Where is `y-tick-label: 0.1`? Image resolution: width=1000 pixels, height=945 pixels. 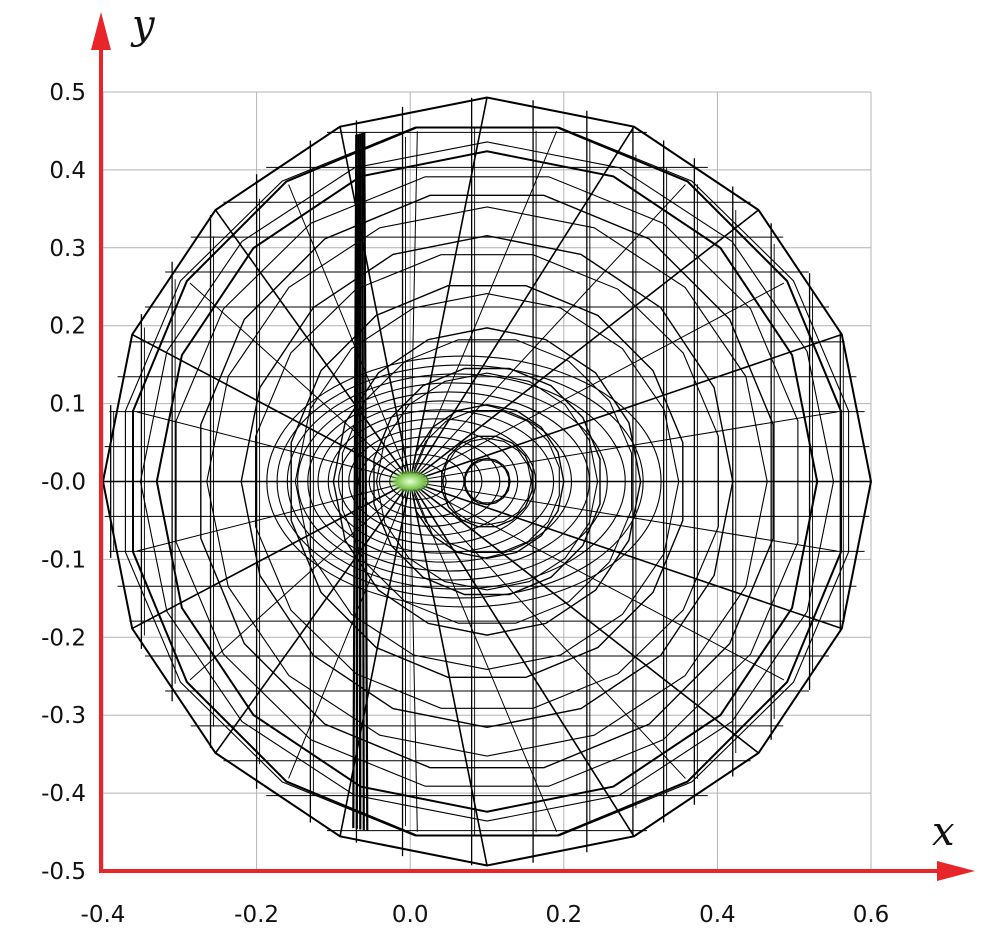
y-tick-label: 0.1 is located at coordinates (67, 405).